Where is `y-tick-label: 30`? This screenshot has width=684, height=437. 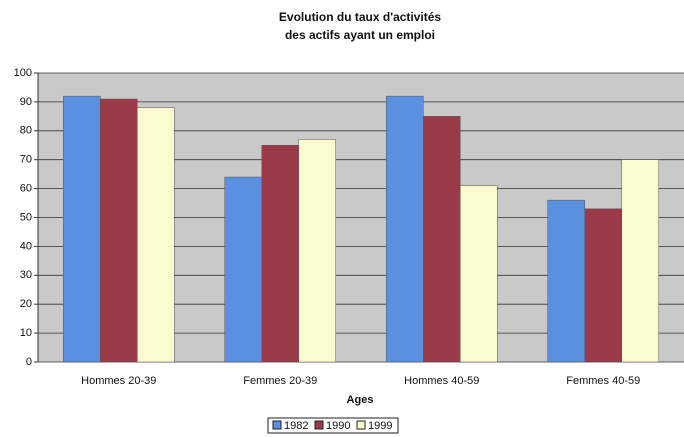
y-tick-label: 30 is located at coordinates (26, 275).